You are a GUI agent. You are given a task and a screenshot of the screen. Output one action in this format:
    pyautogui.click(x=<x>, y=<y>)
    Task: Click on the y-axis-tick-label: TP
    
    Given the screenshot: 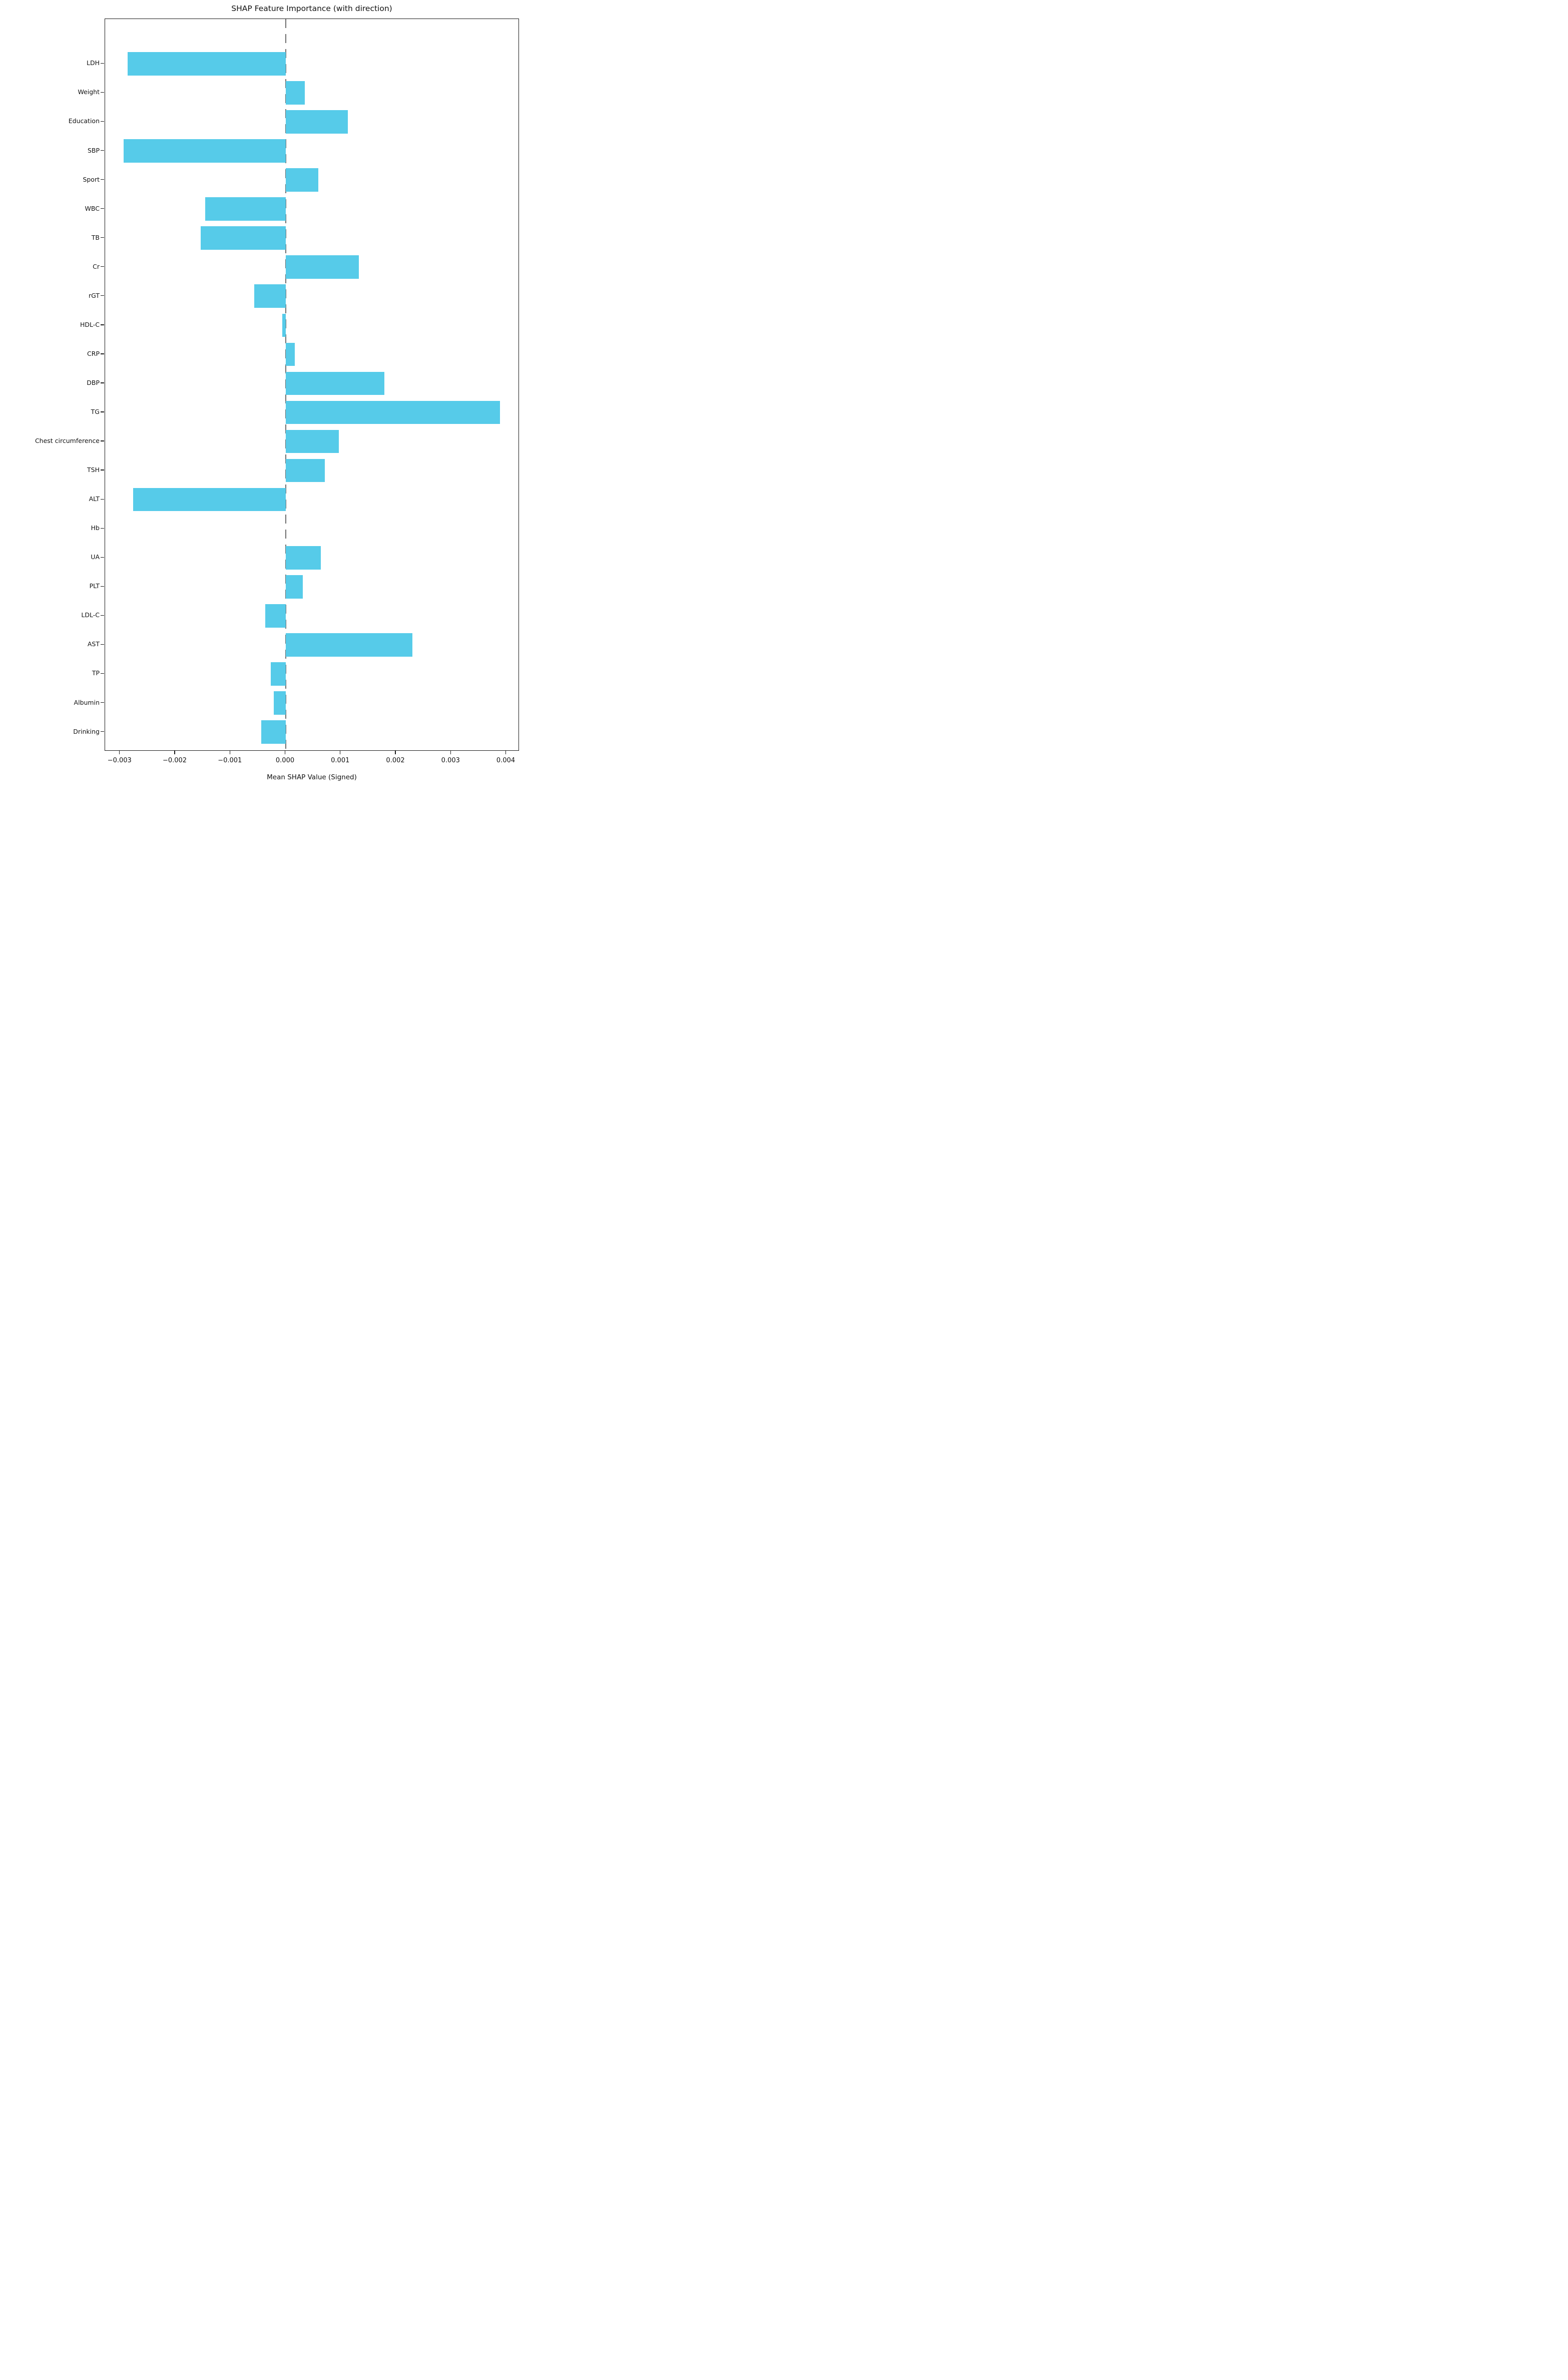 What is the action you would take?
    pyautogui.click(x=96, y=673)
    